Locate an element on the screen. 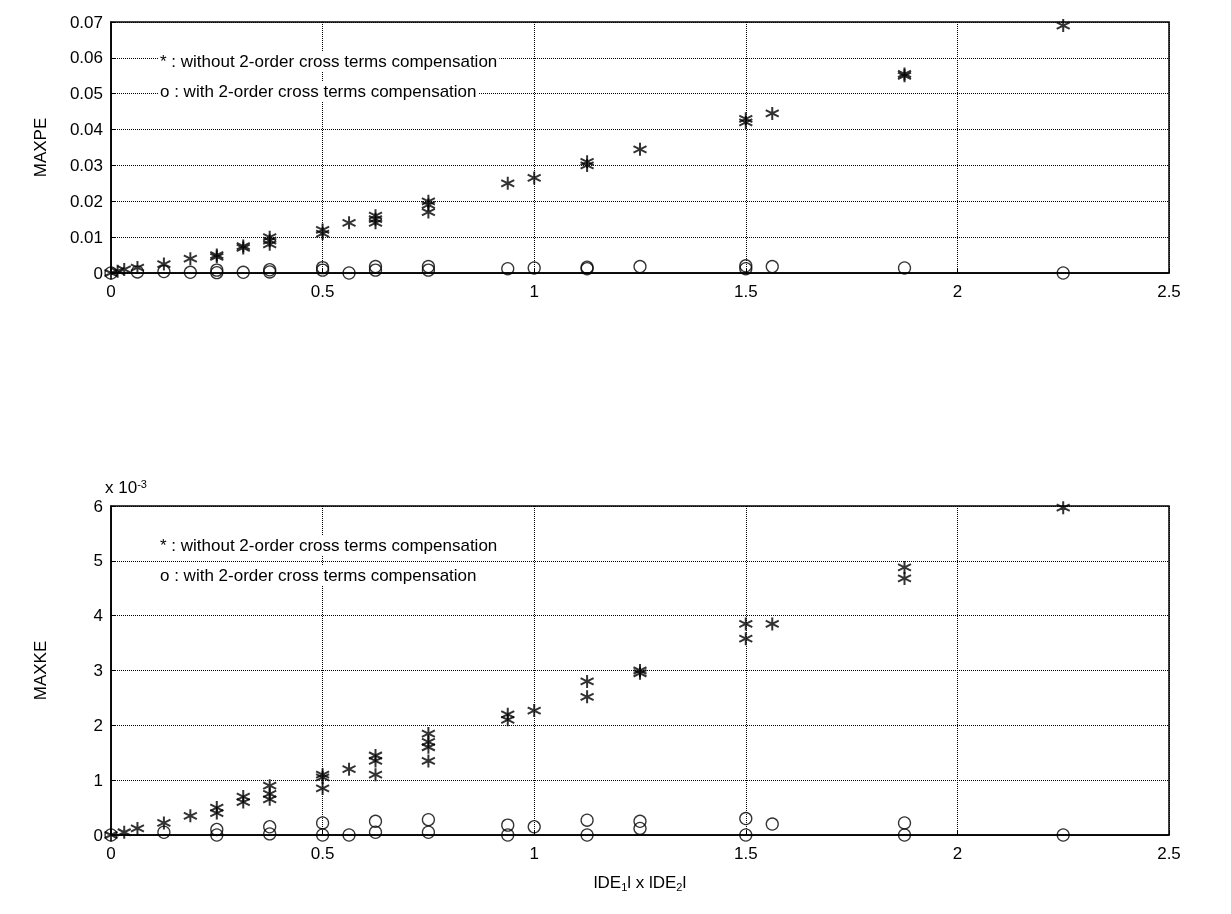 Image resolution: width=1231 pixels, height=914 pixels. y-tick-label: 4 is located at coordinates (98, 616).